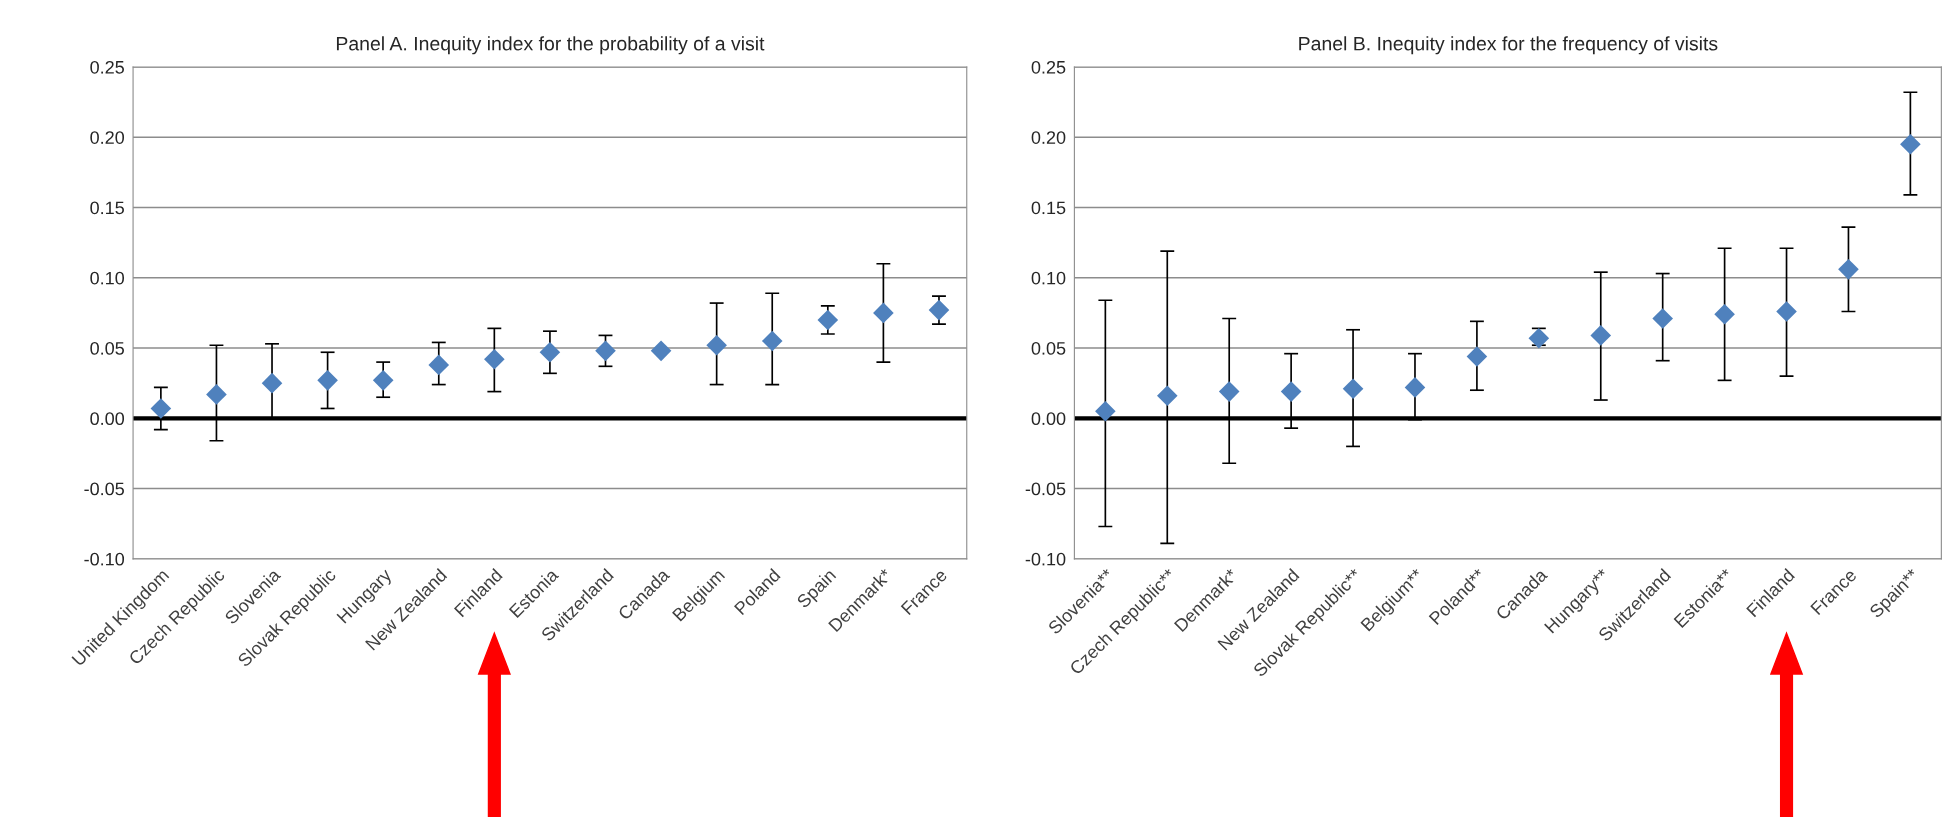 The width and height of the screenshot is (1957, 817). I want to click on chart-title: Panel B. Inequity index for the frequency of visits, so click(1508, 45).